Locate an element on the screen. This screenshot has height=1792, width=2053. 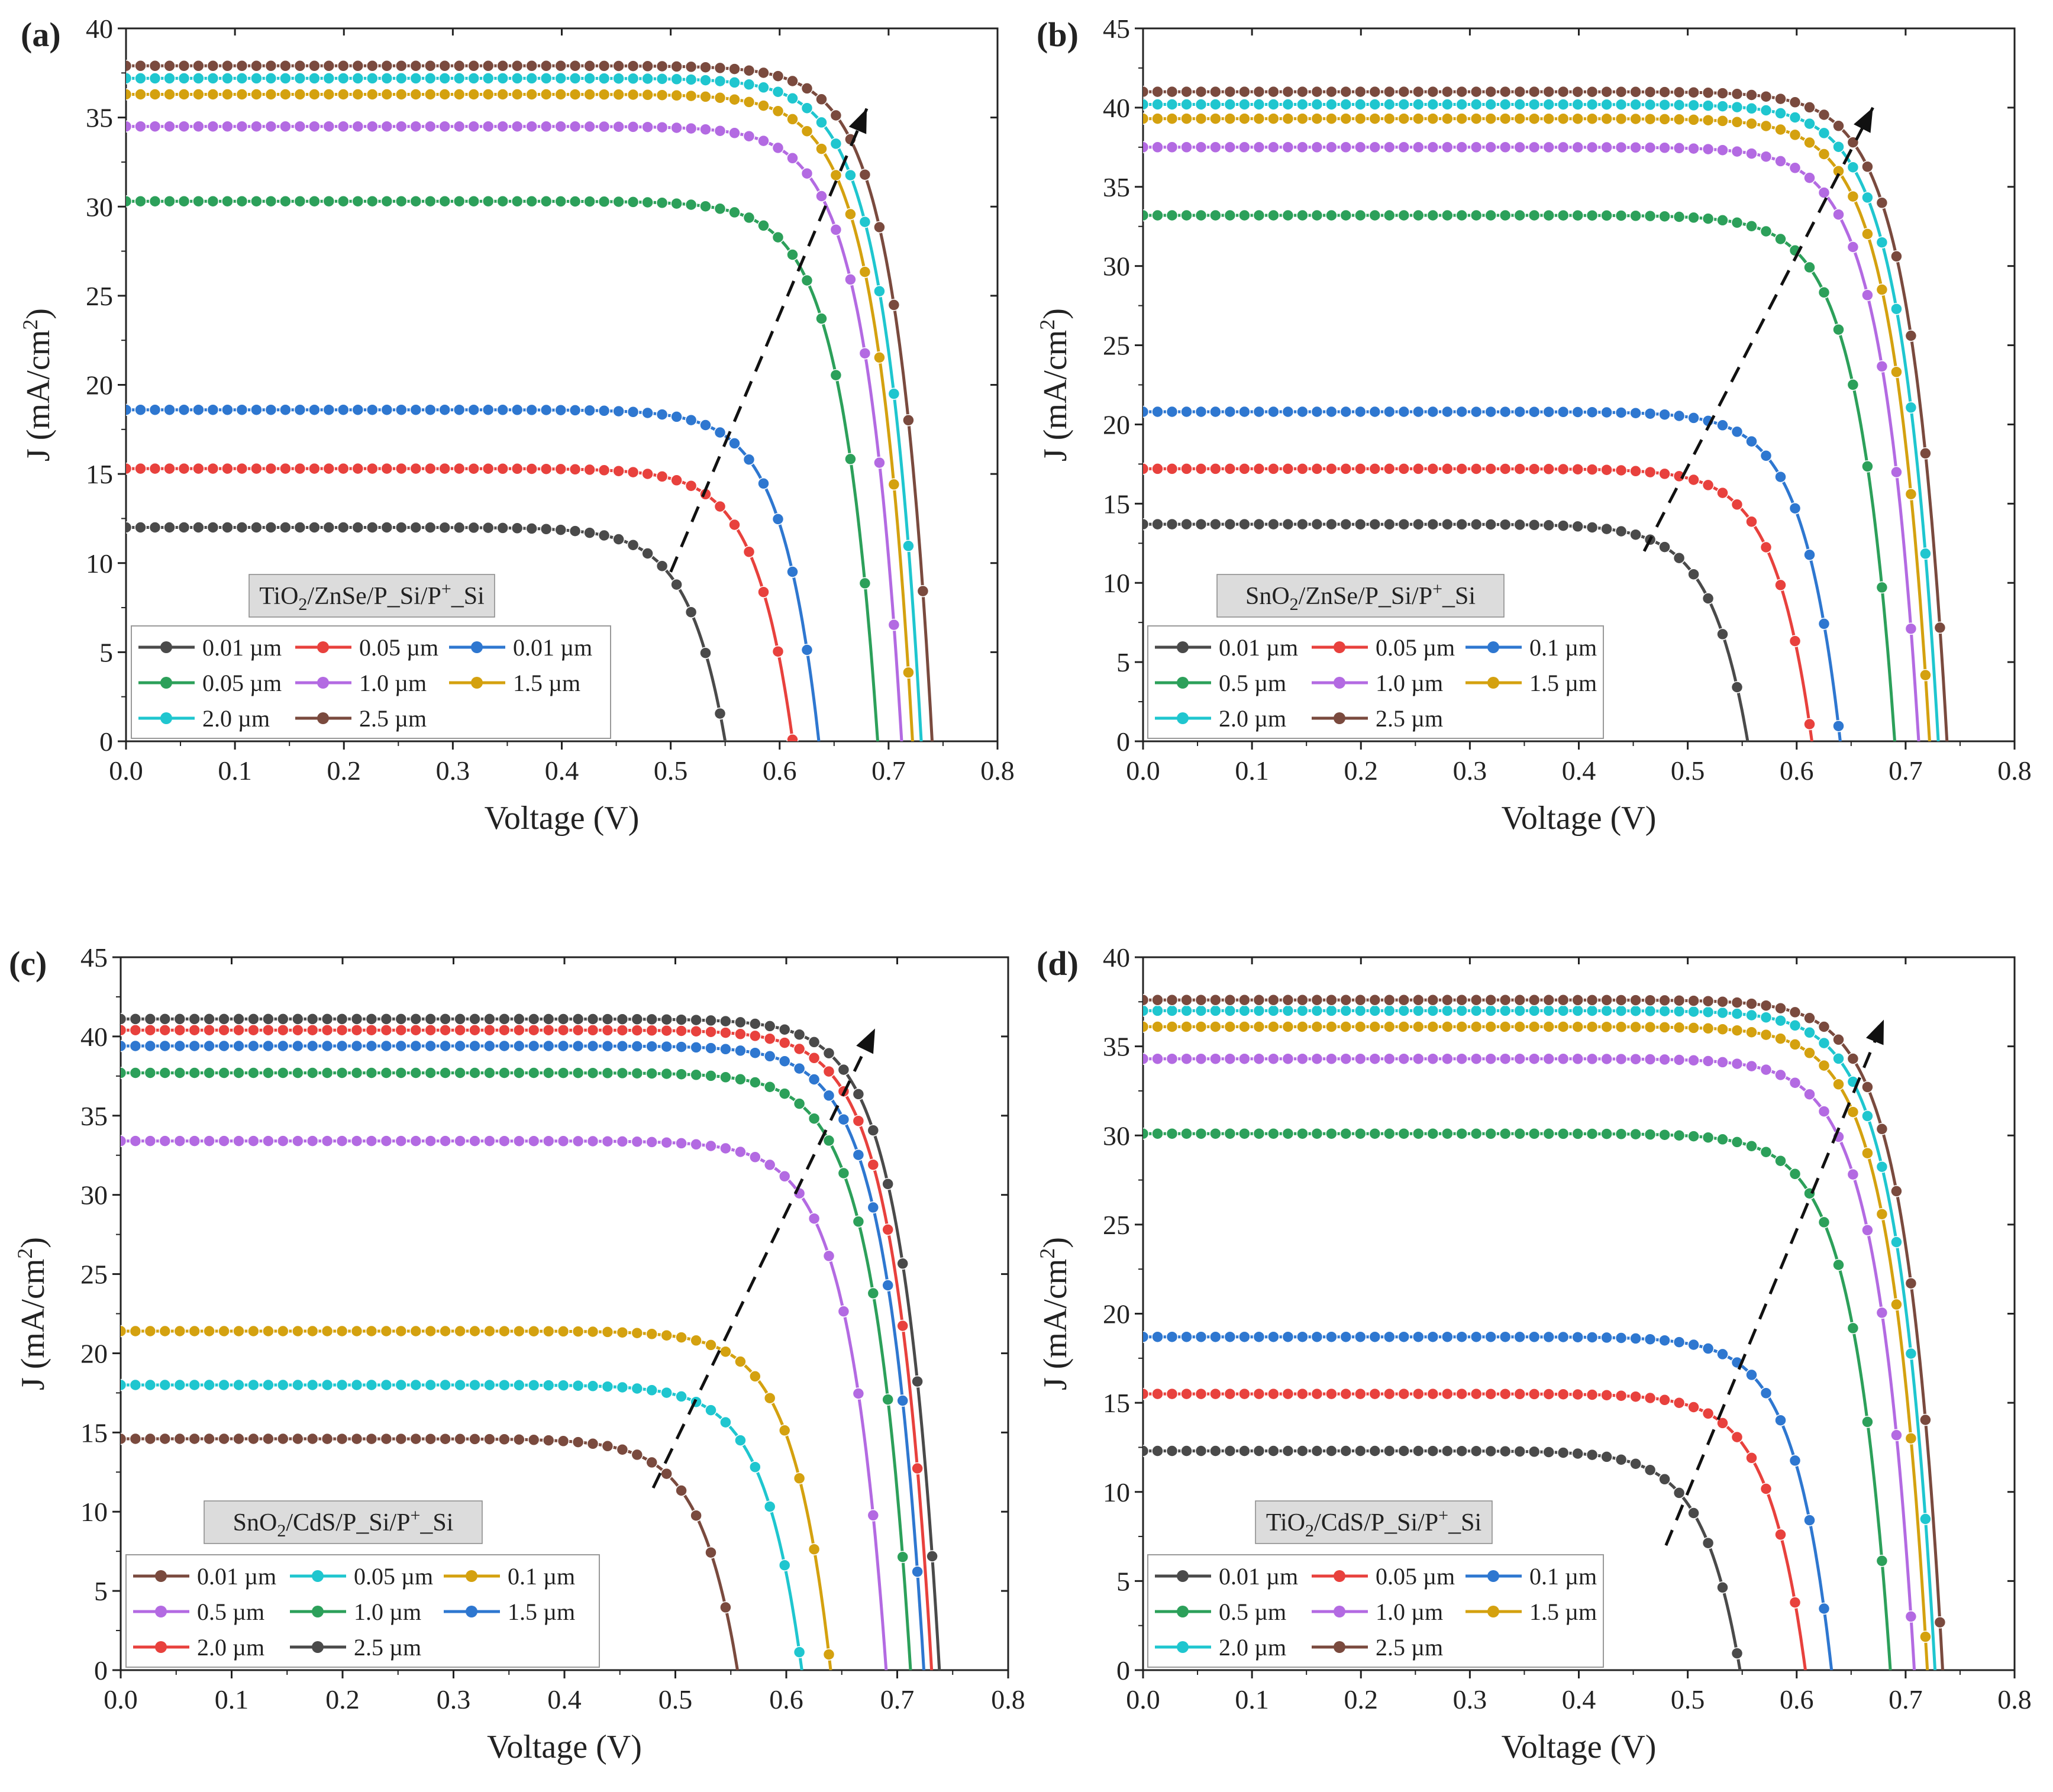
x-tick-label: 0.5 is located at coordinates (1688, 1699).